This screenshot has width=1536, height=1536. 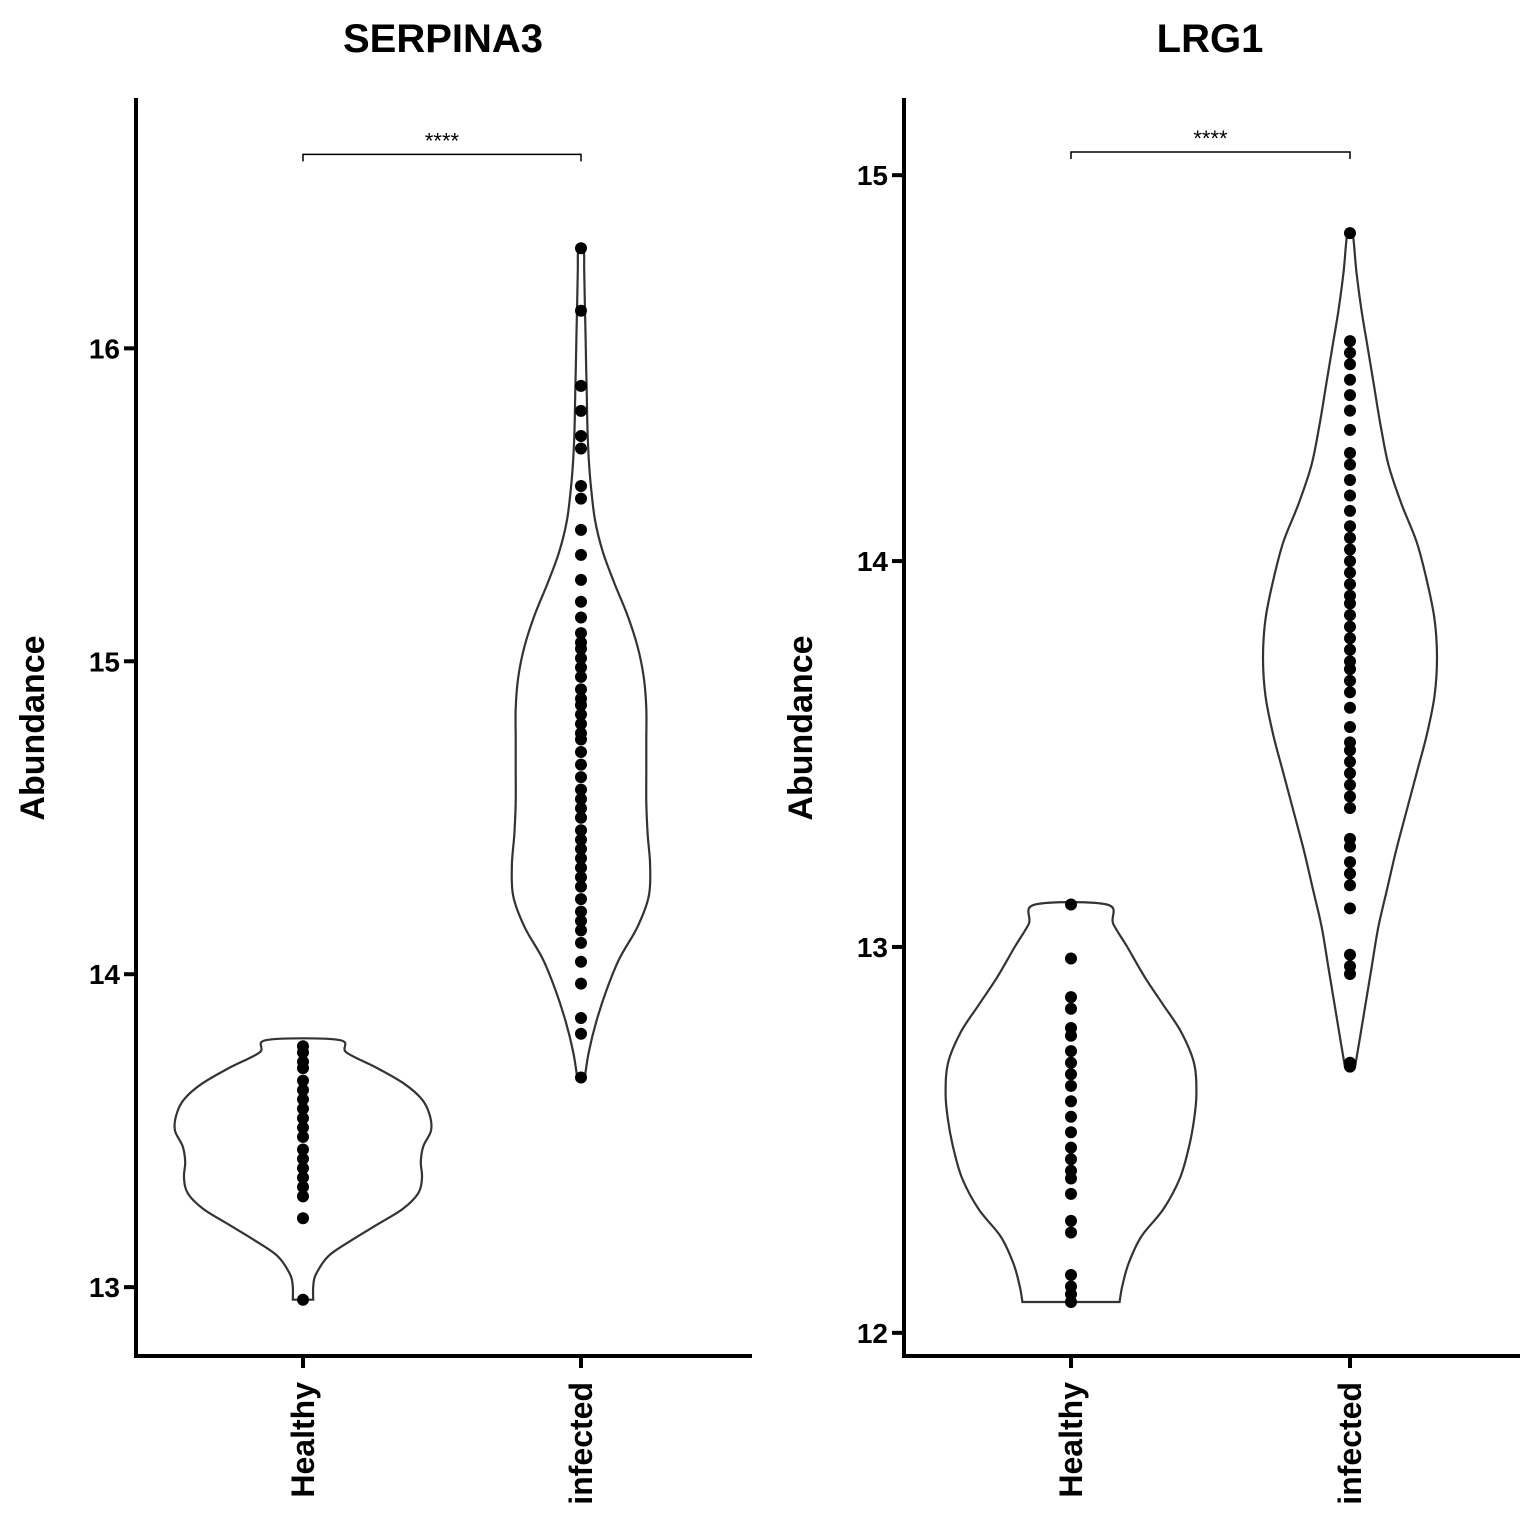 What do you see at coordinates (872, 1333) in the screenshot?
I see `y-tick-label: 12` at bounding box center [872, 1333].